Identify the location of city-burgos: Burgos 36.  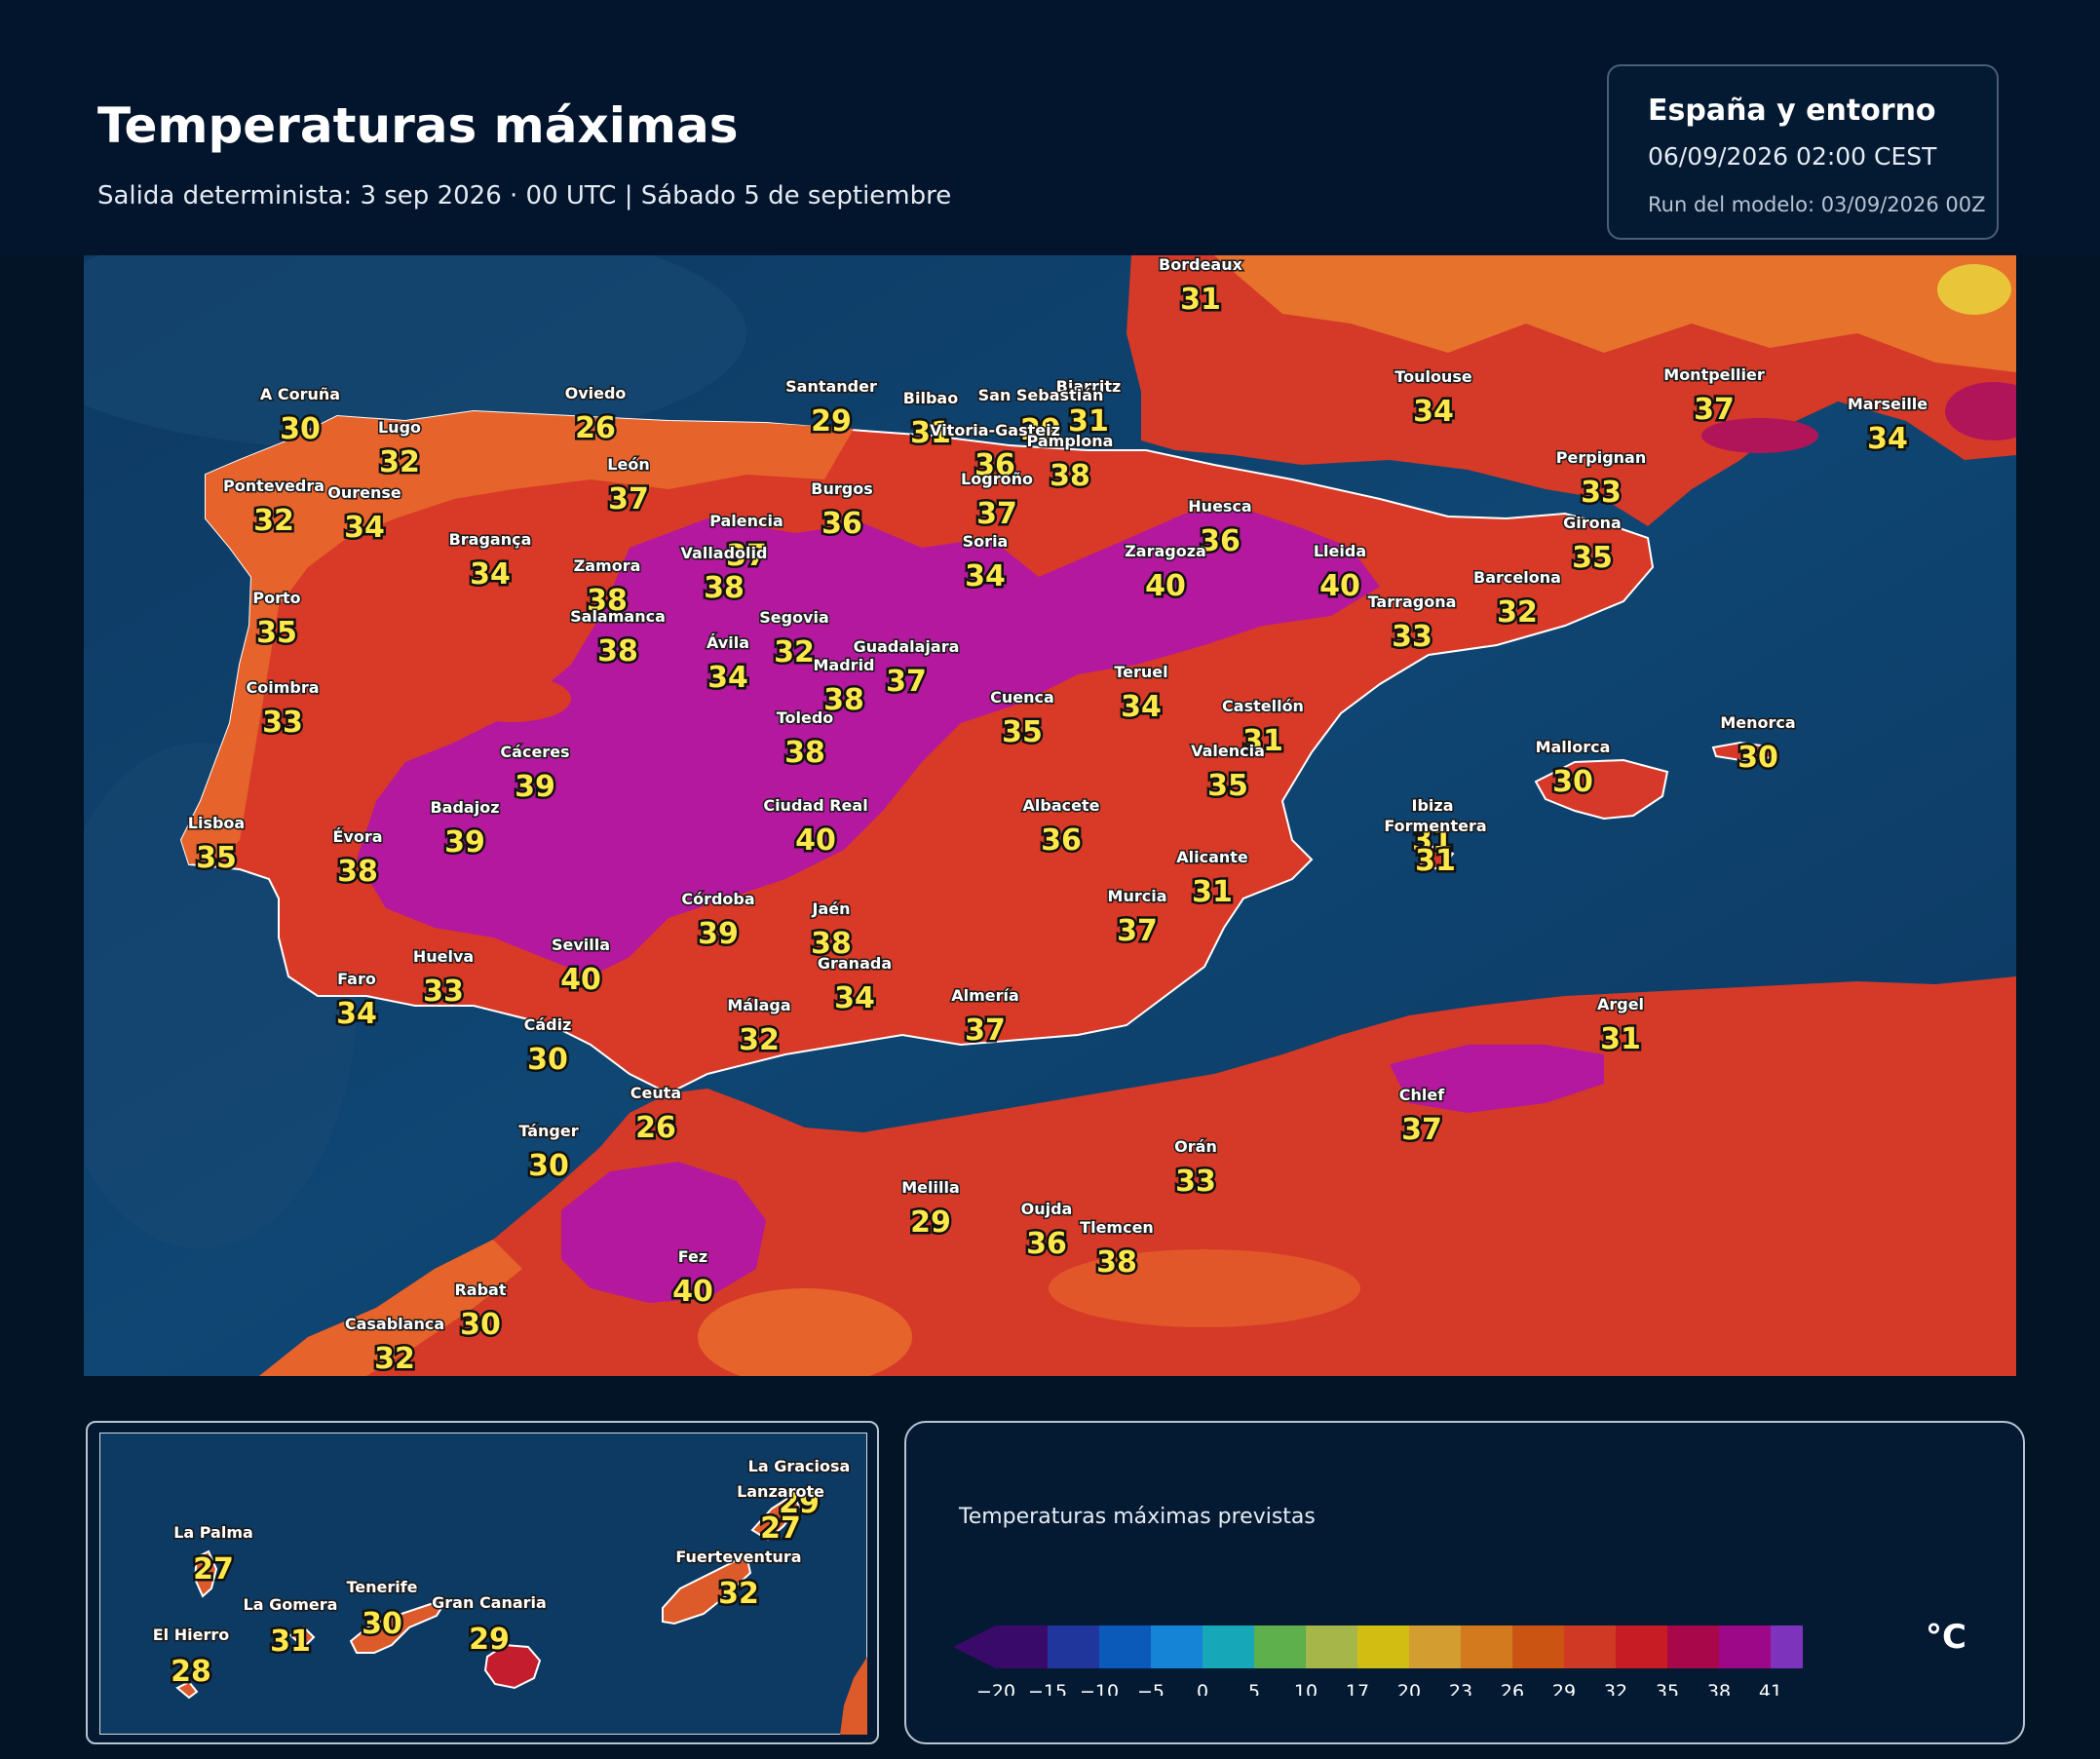
(842, 511).